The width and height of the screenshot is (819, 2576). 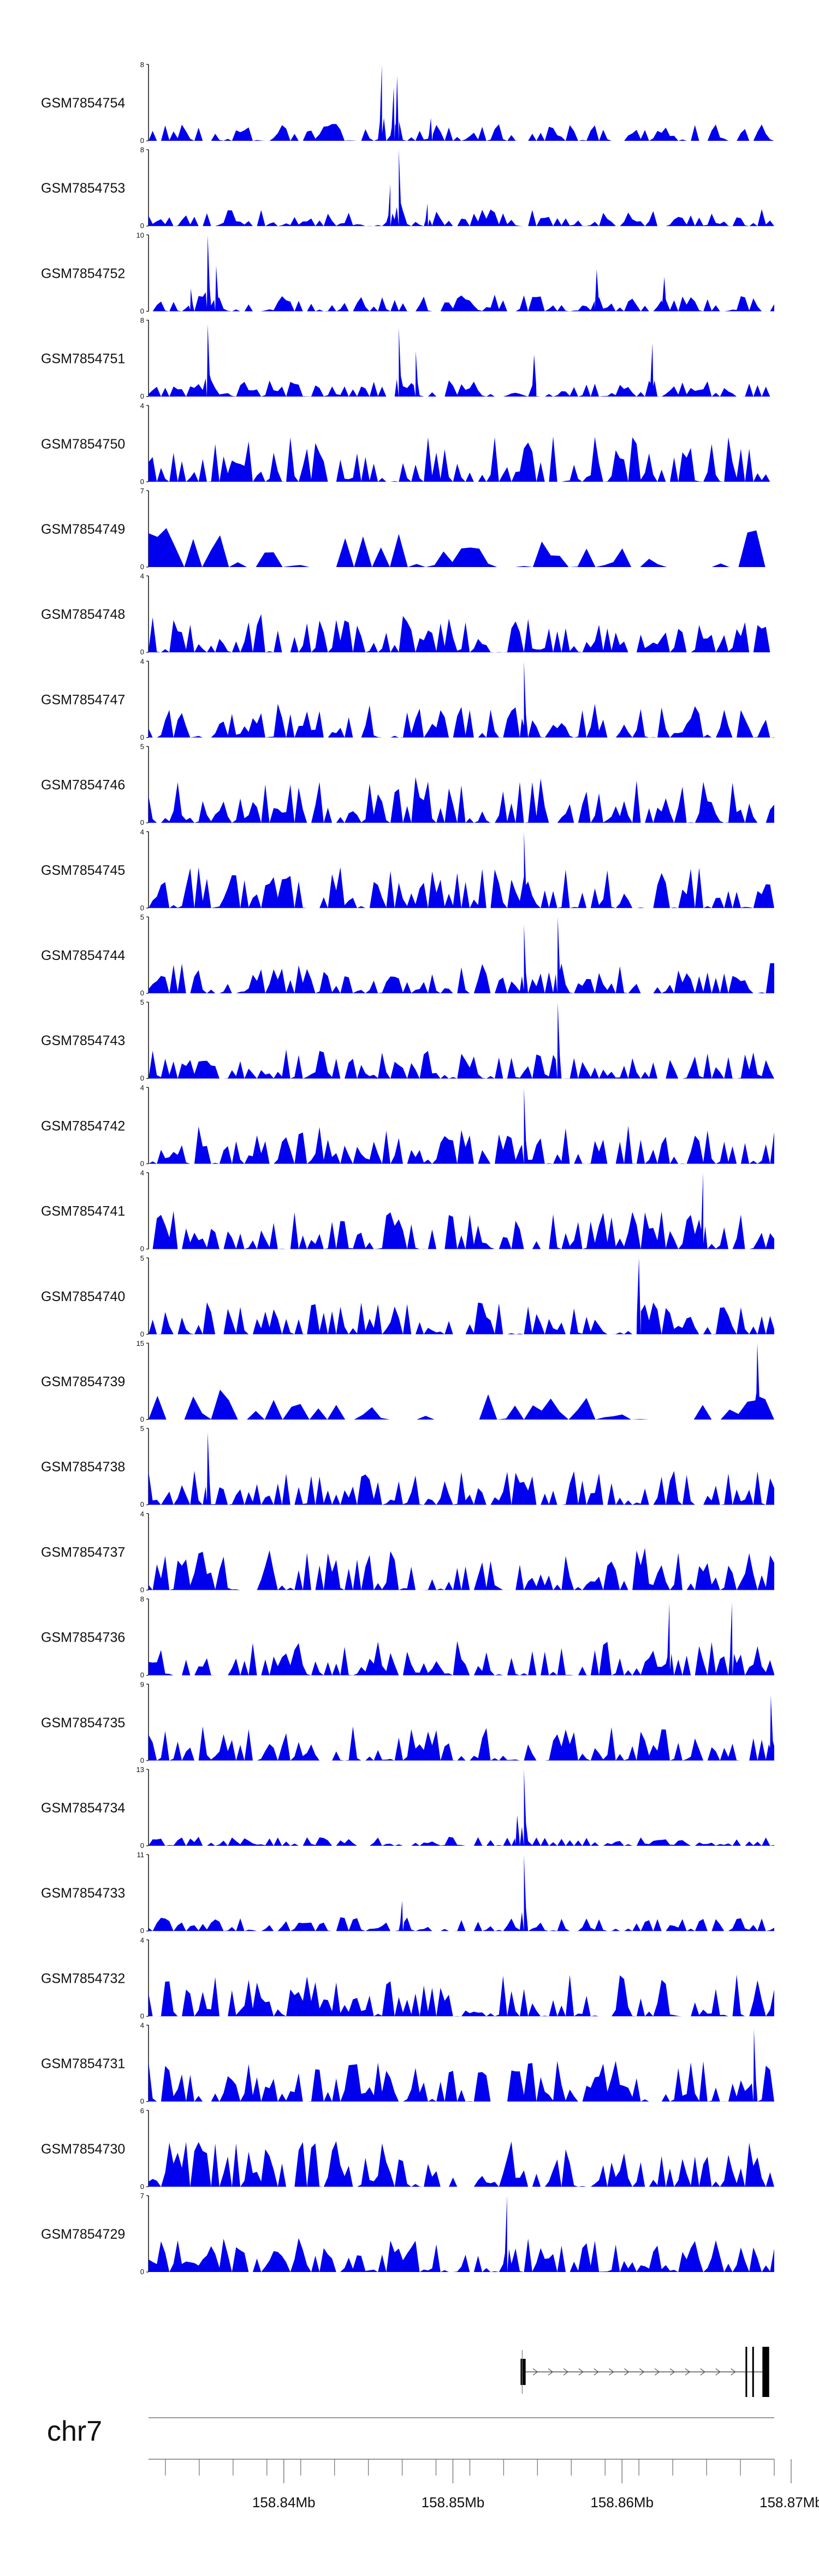 I want to click on track-GSM7854749: 7 0 GSM7854749, so click(x=407, y=529).